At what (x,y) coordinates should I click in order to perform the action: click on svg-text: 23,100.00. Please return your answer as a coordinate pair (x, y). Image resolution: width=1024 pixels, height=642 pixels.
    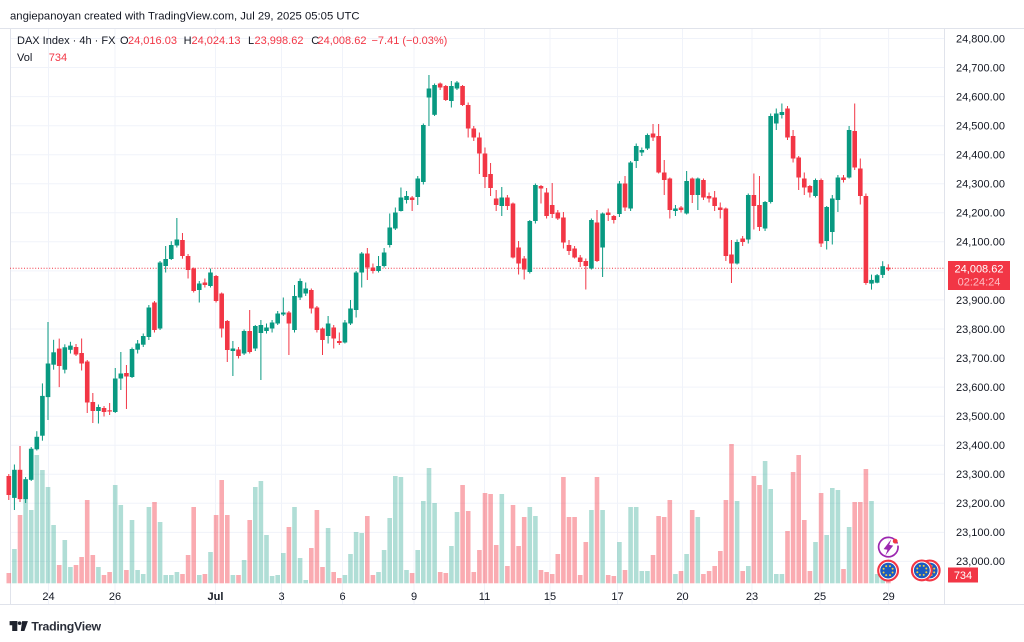
    Looking at the image, I should click on (980, 533).